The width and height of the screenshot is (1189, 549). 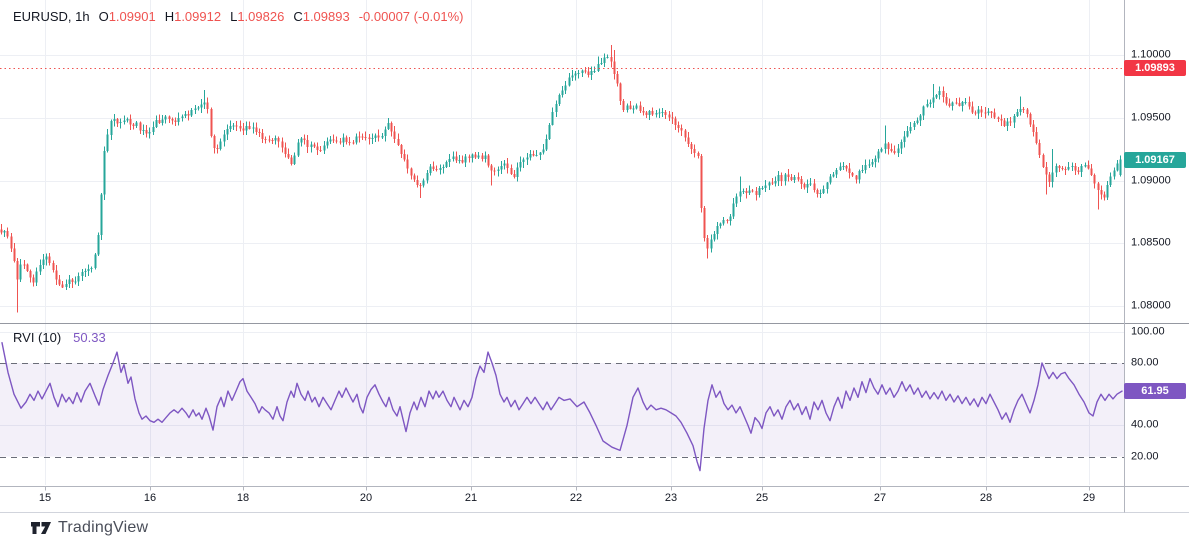 What do you see at coordinates (1089, 498) in the screenshot?
I see `time-axis-label: 29` at bounding box center [1089, 498].